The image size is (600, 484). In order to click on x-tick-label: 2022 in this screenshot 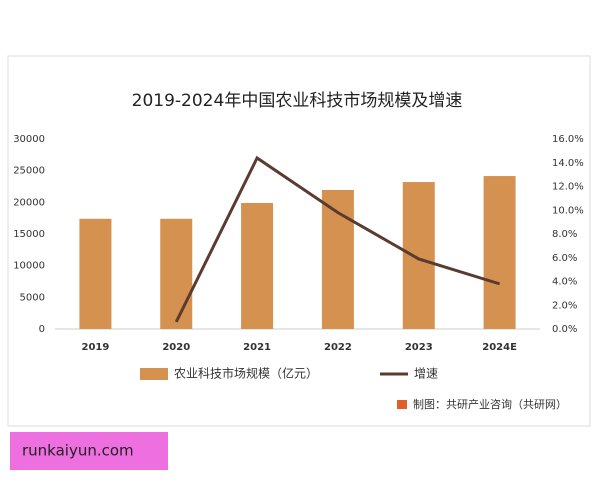, I will do `click(338, 347)`.